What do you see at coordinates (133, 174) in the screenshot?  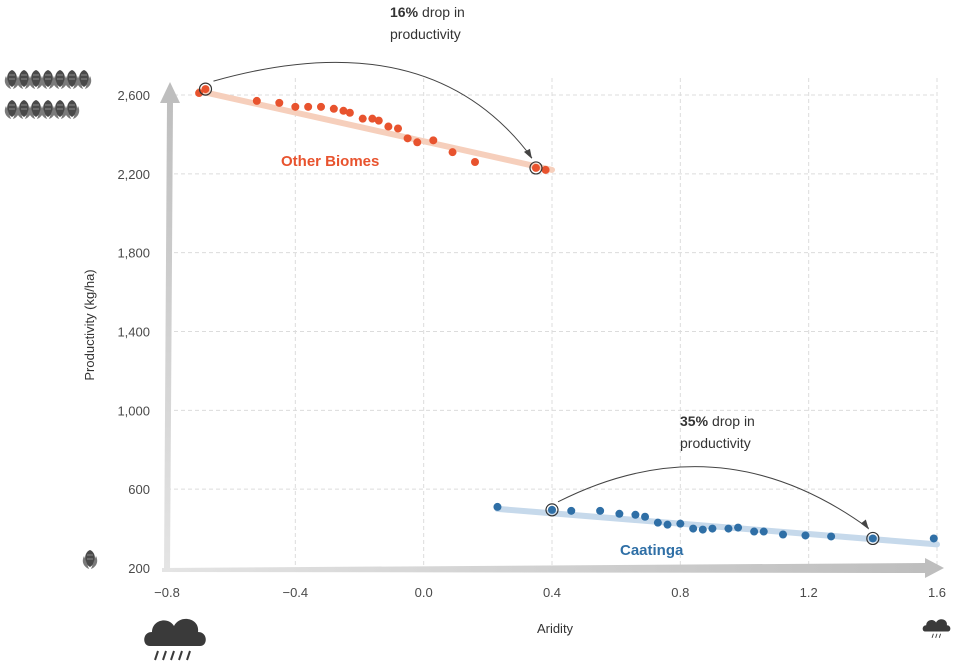 I see `y-tick-label: 2,200` at bounding box center [133, 174].